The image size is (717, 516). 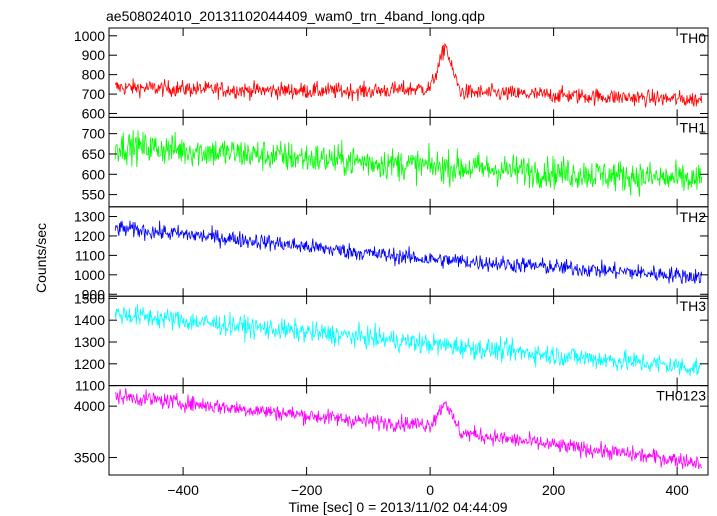 What do you see at coordinates (693, 217) in the screenshot?
I see `panel-label: TH2` at bounding box center [693, 217].